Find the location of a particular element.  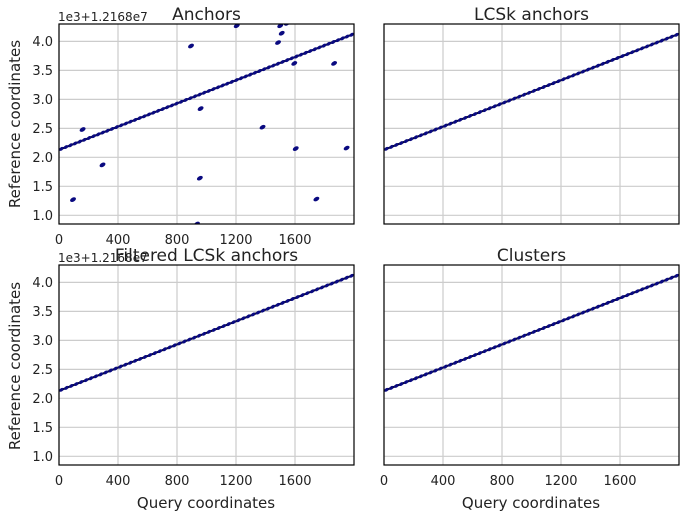

x-tick-label: 800 is located at coordinates (502, 481).